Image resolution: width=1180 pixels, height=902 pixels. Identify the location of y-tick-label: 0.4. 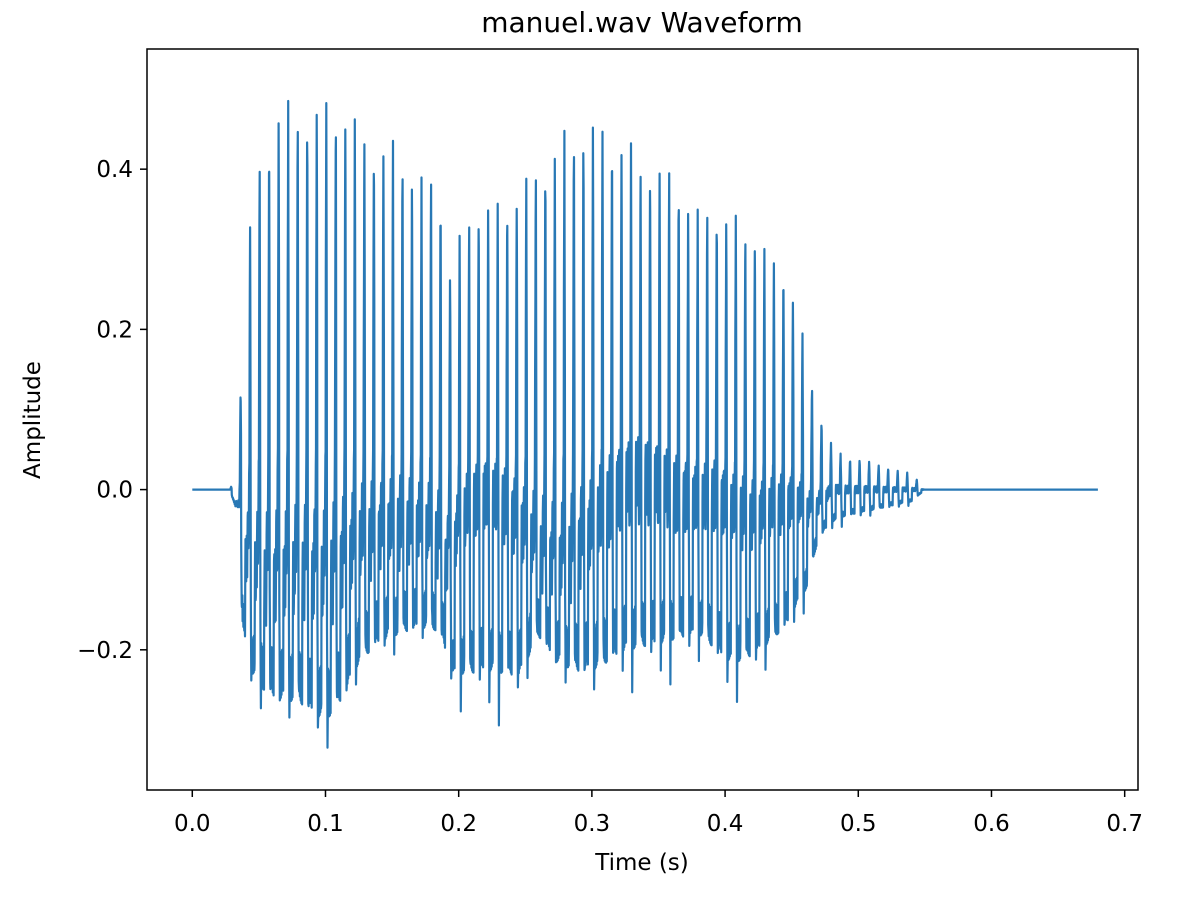
(114, 170).